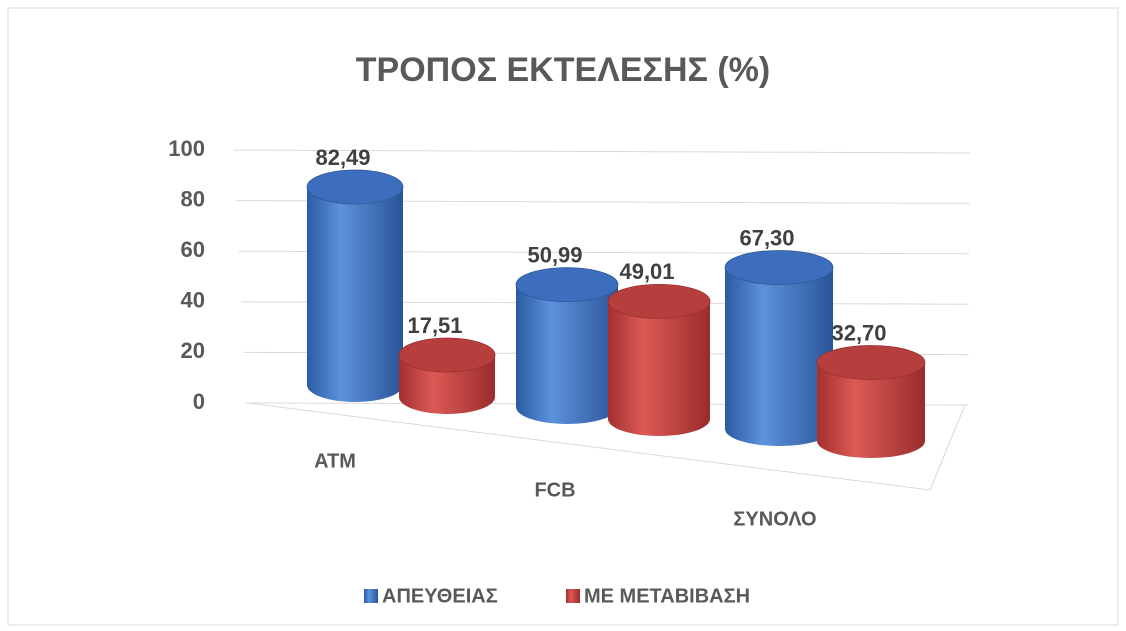 The height and width of the screenshot is (631, 1126). Describe the element at coordinates (335, 461) in the screenshot. I see `x-tick-label: ATM` at that location.